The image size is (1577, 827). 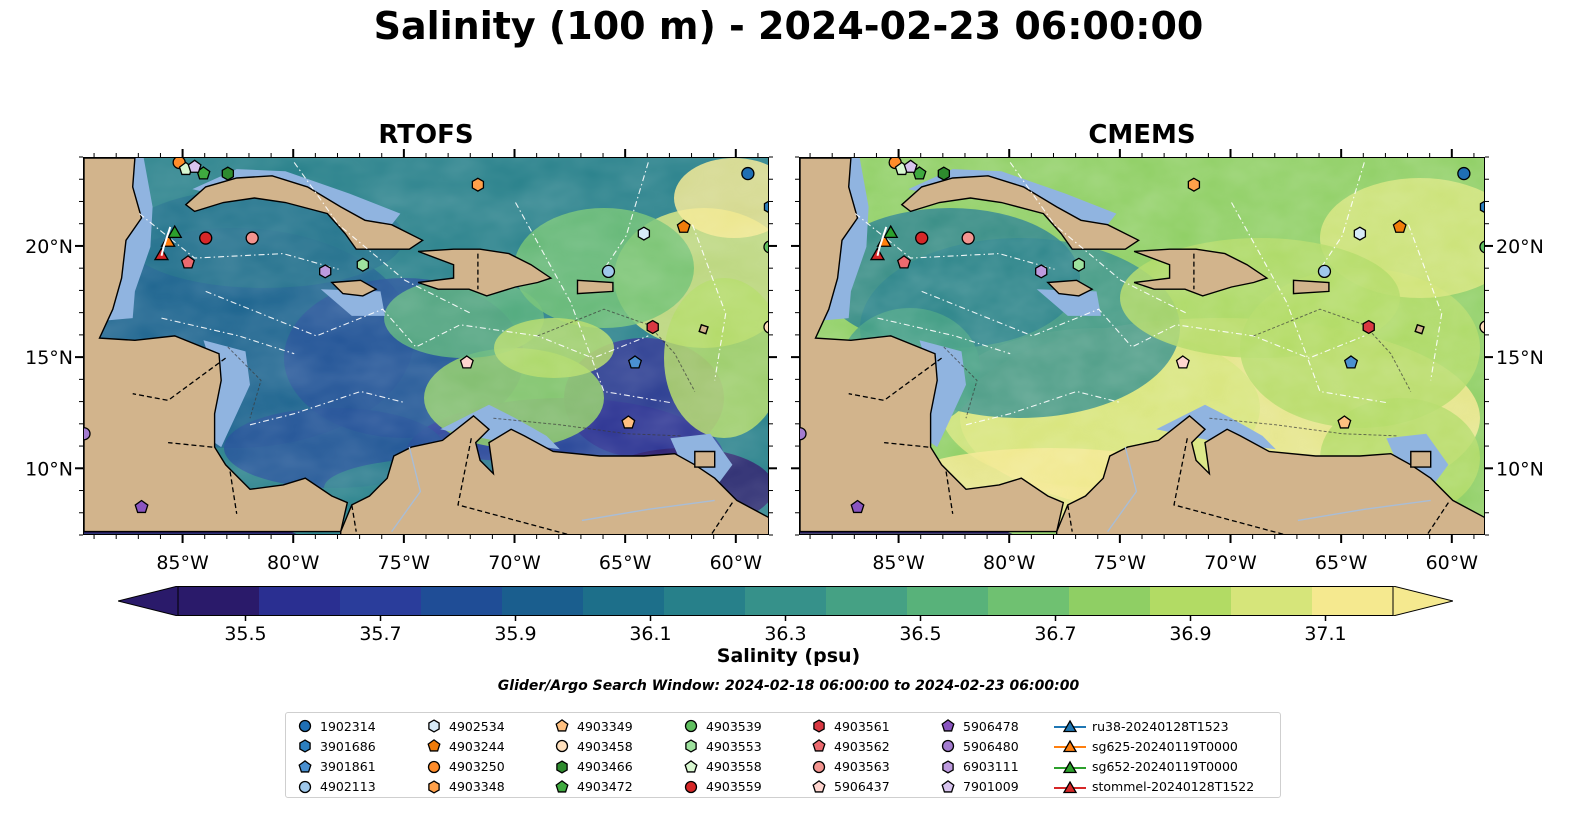 What do you see at coordinates (703, 329) in the screenshot?
I see `land-lesserAntilles` at bounding box center [703, 329].